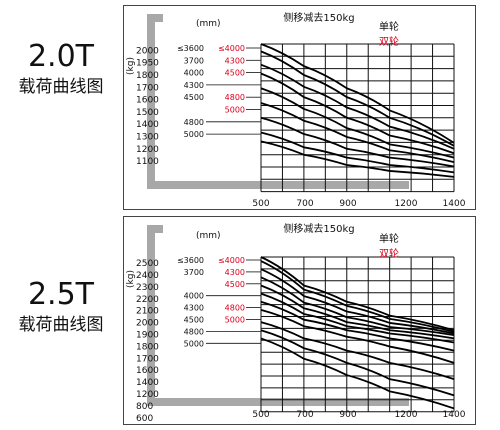 Image resolution: width=500 pixels, height=430 pixels. What do you see at coordinates (61, 56) in the screenshot?
I see `model-capacity-label: 2.0T` at bounding box center [61, 56].